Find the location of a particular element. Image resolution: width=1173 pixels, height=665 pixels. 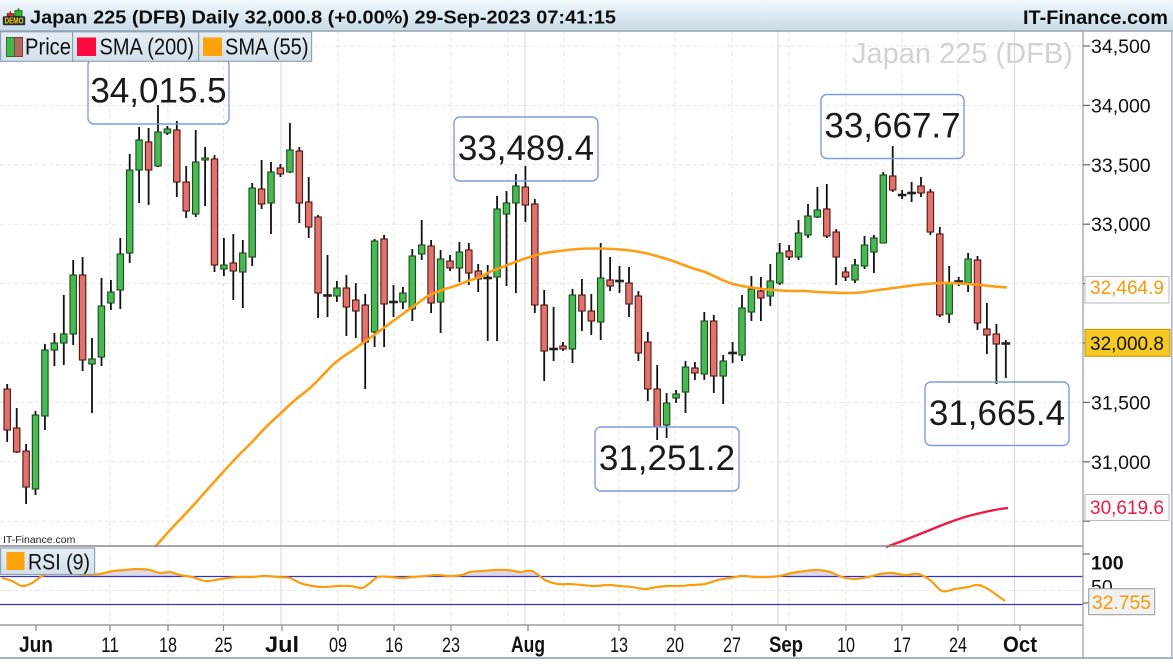

svg-text: 33,000 is located at coordinates (1121, 225).